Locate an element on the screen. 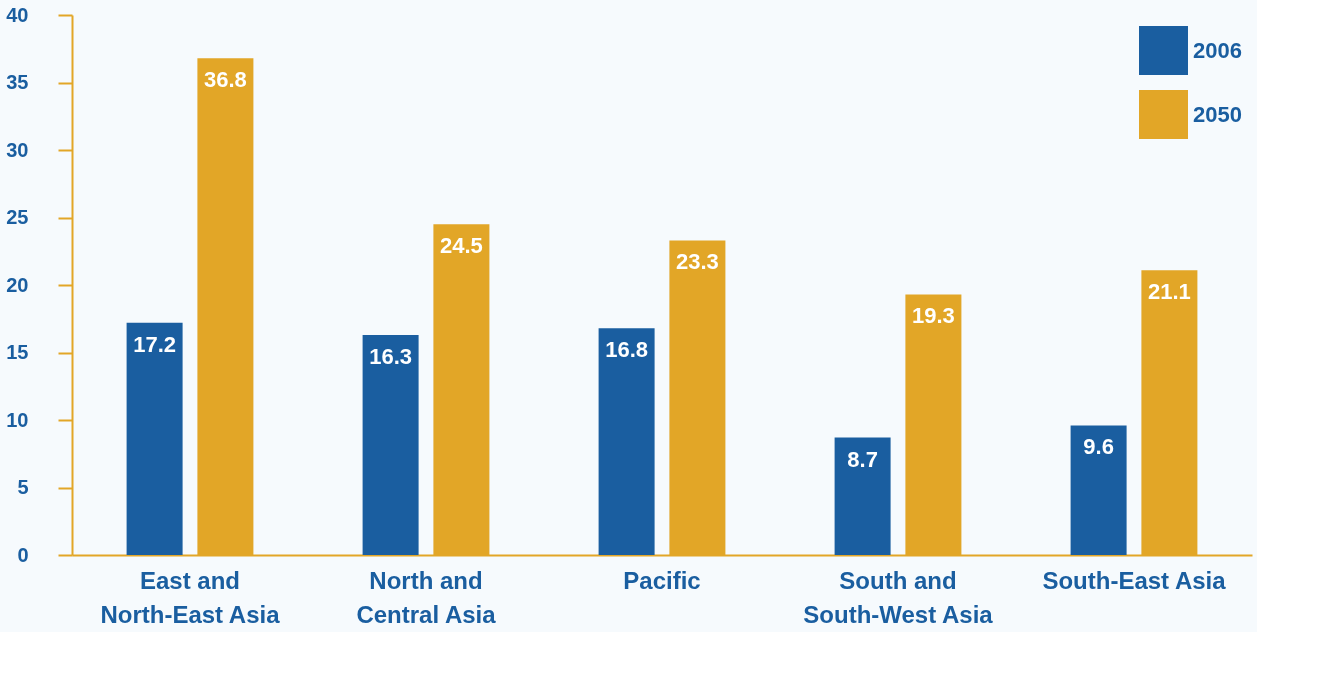  y-tick-label: 5 is located at coordinates (23, 487).